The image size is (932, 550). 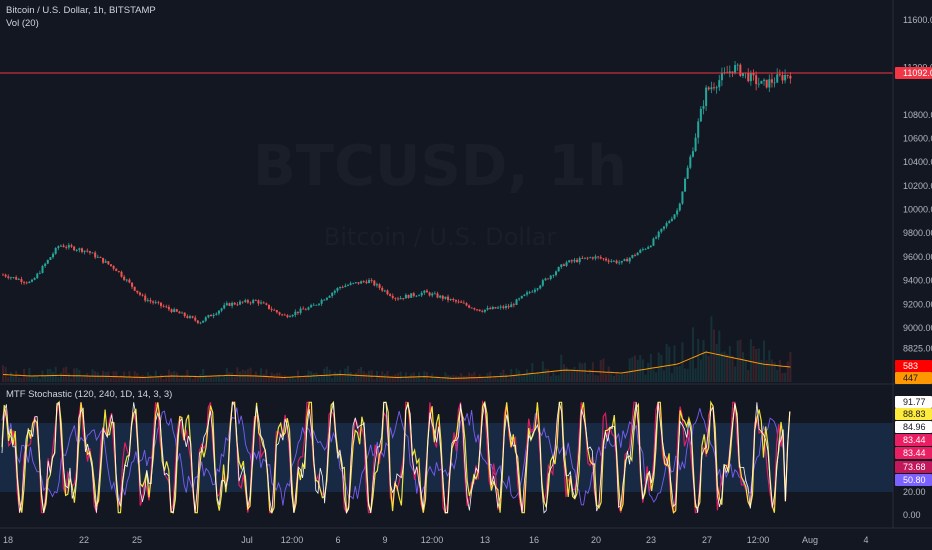 I want to click on stoch-tick-label: 0.00, so click(x=912, y=515).